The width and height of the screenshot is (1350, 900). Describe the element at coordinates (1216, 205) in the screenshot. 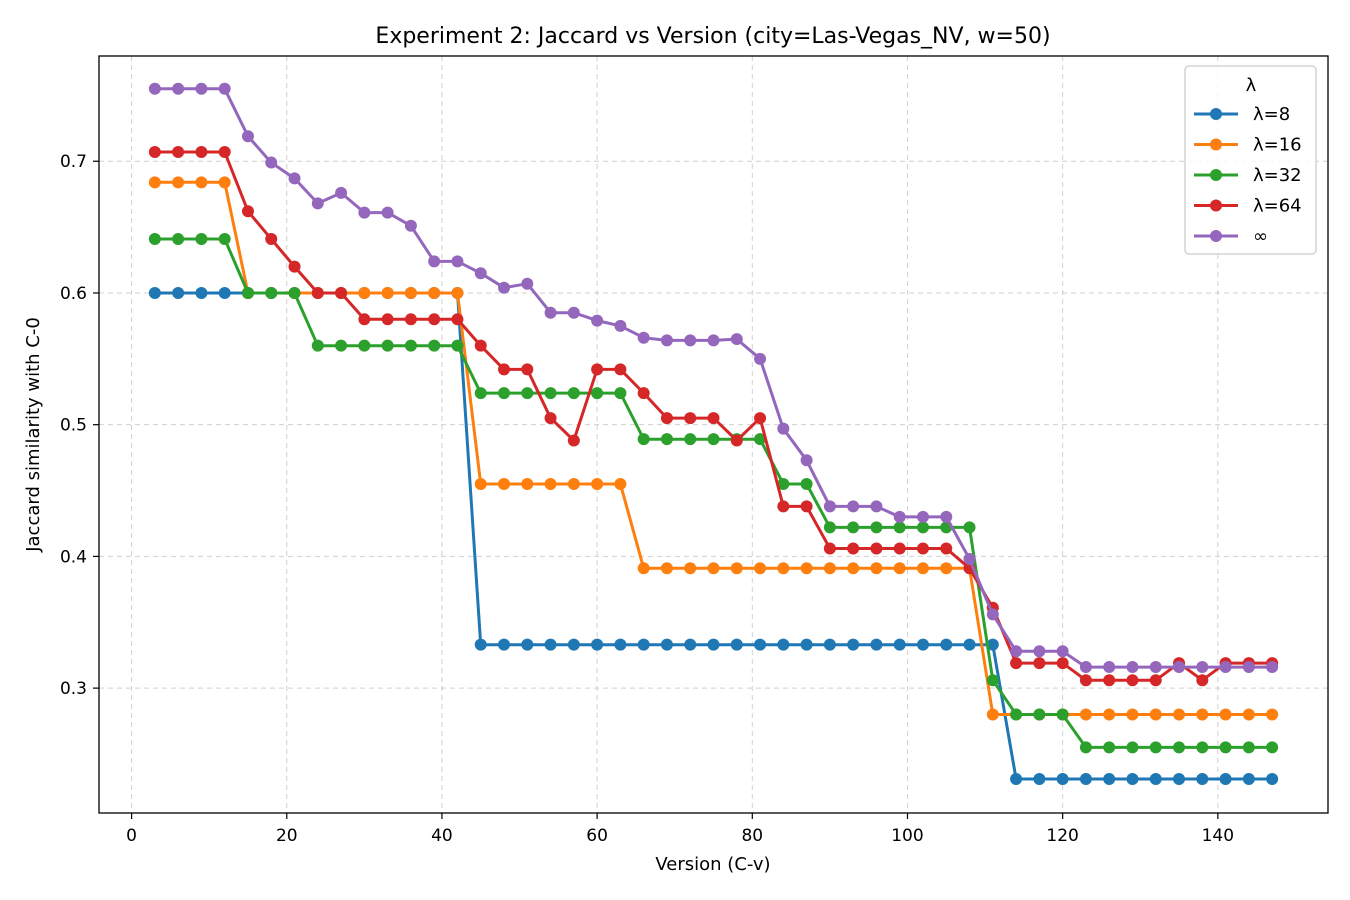

I see `legend-marker` at that location.